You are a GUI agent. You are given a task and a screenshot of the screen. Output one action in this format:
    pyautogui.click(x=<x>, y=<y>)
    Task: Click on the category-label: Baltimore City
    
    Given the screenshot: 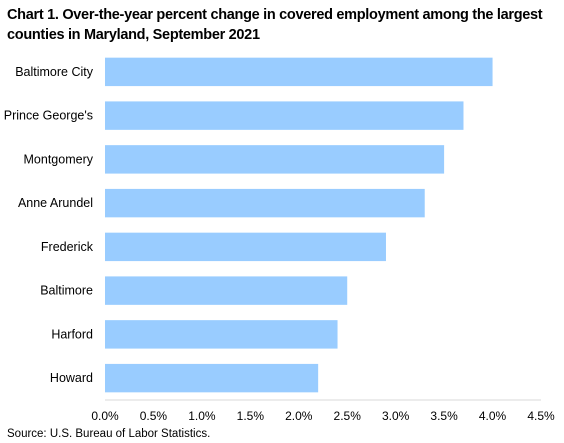 What is the action you would take?
    pyautogui.click(x=54, y=72)
    